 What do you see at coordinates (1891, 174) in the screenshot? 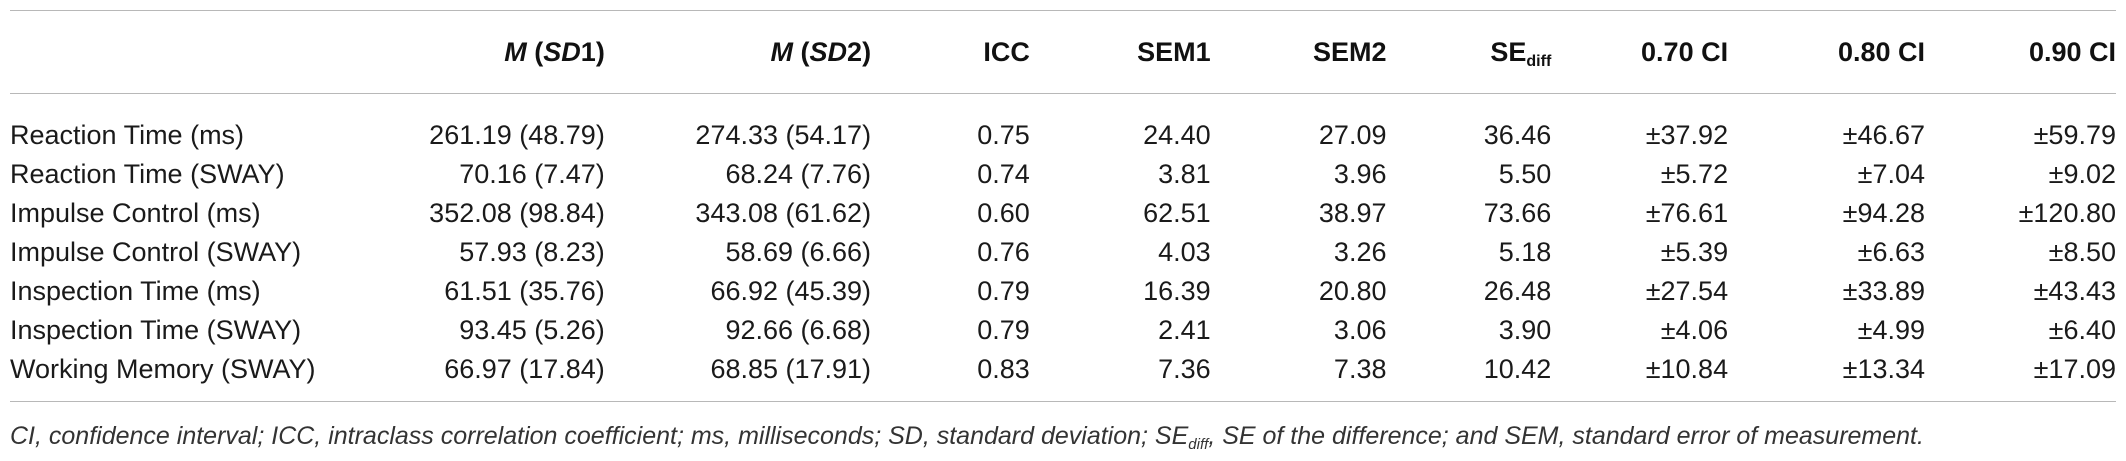
I see `cell-ci80: ±7.04` at bounding box center [1891, 174].